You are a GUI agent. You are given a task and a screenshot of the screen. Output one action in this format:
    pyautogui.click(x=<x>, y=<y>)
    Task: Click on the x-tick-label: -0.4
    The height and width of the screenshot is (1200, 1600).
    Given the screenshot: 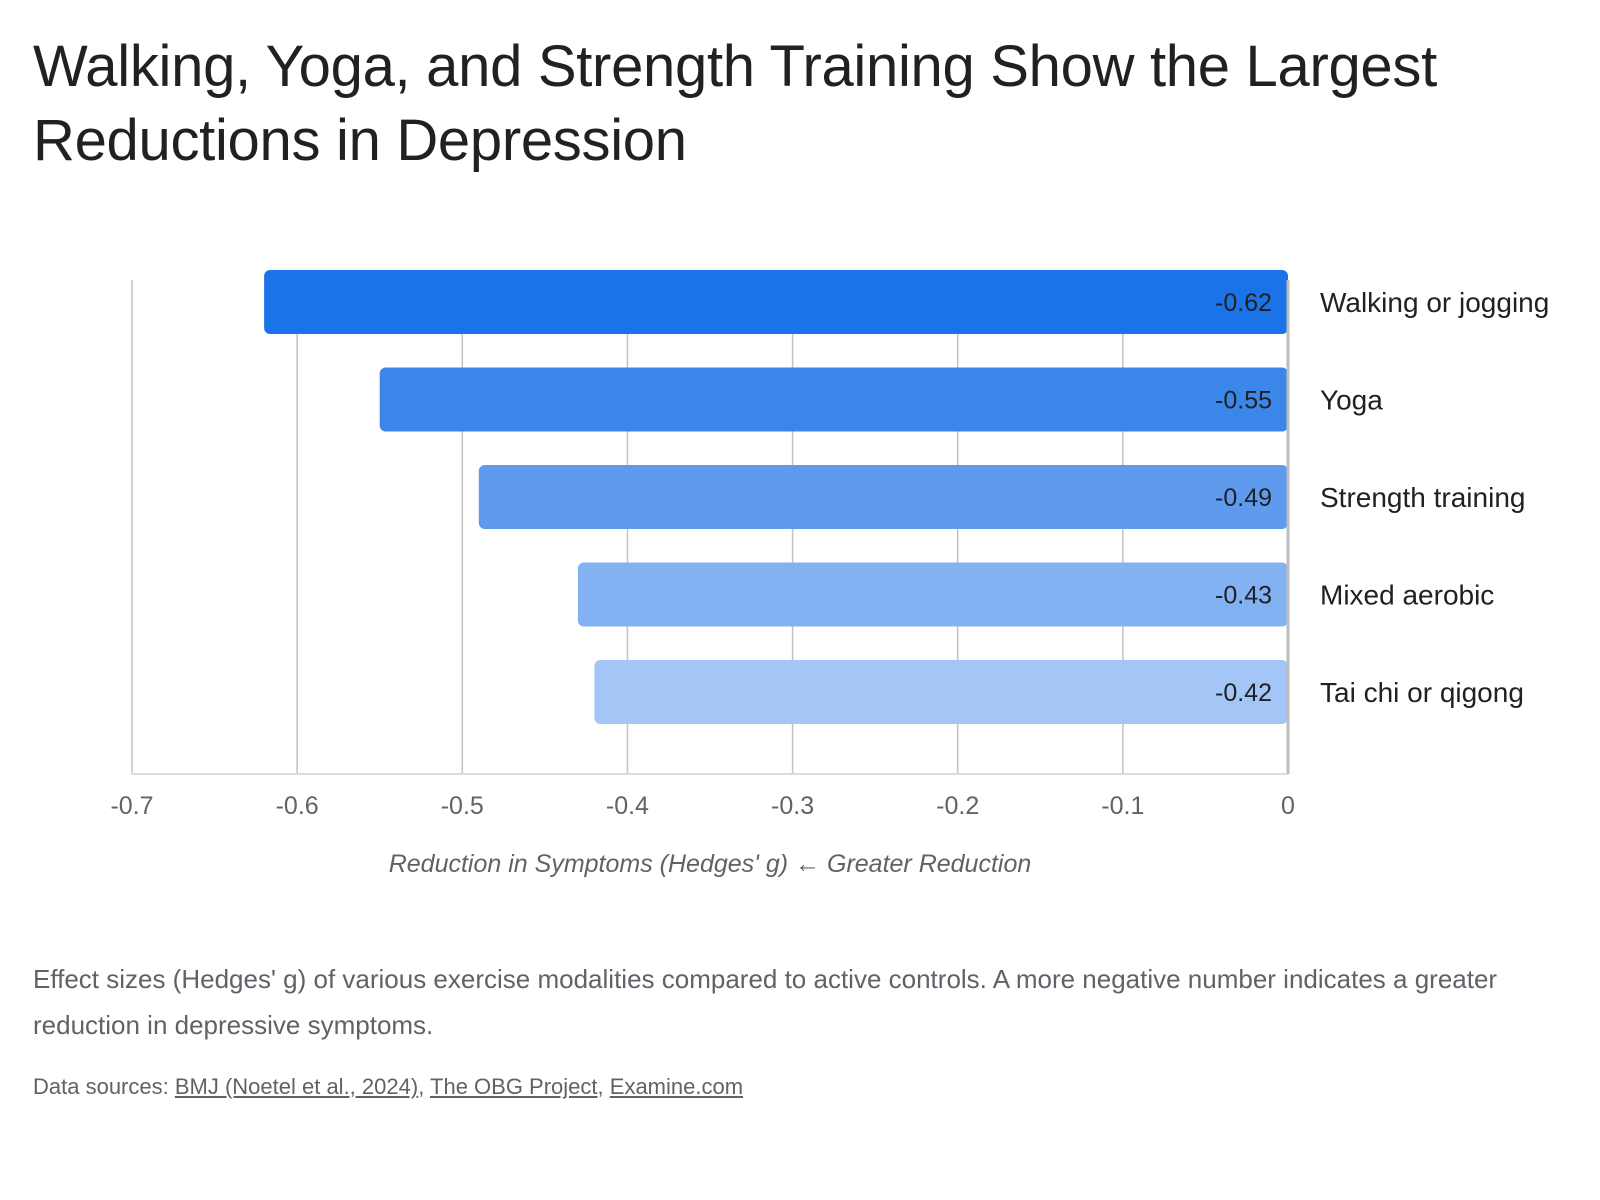 What is the action you would take?
    pyautogui.click(x=627, y=806)
    